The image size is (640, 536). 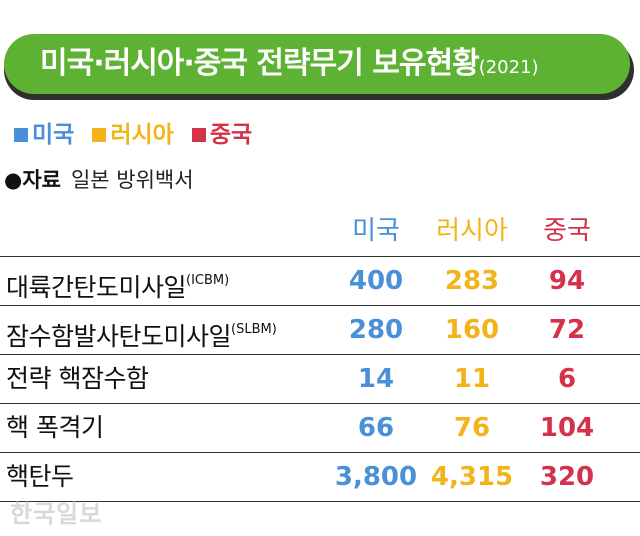 What do you see at coordinates (472, 477) in the screenshot?
I see `cell-russia: 4,315` at bounding box center [472, 477].